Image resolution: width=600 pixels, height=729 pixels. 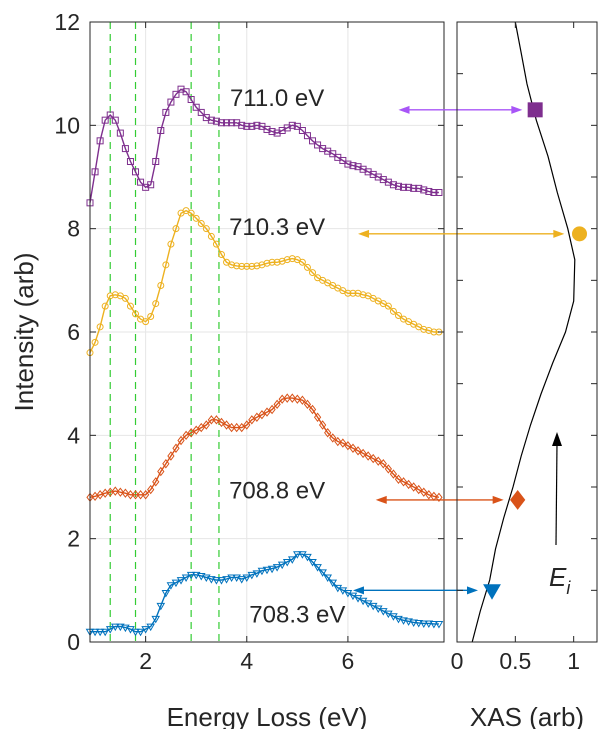 What do you see at coordinates (67, 22) in the screenshot?
I see `y-tick-label: 12` at bounding box center [67, 22].